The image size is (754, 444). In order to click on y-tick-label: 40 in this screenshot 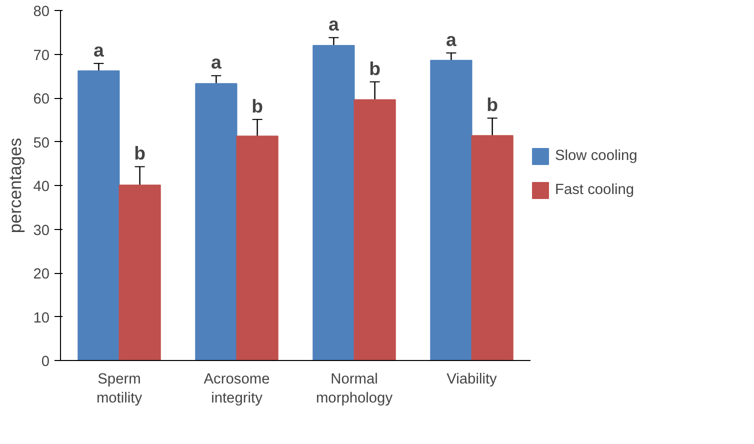, I will do `click(41, 187)`.